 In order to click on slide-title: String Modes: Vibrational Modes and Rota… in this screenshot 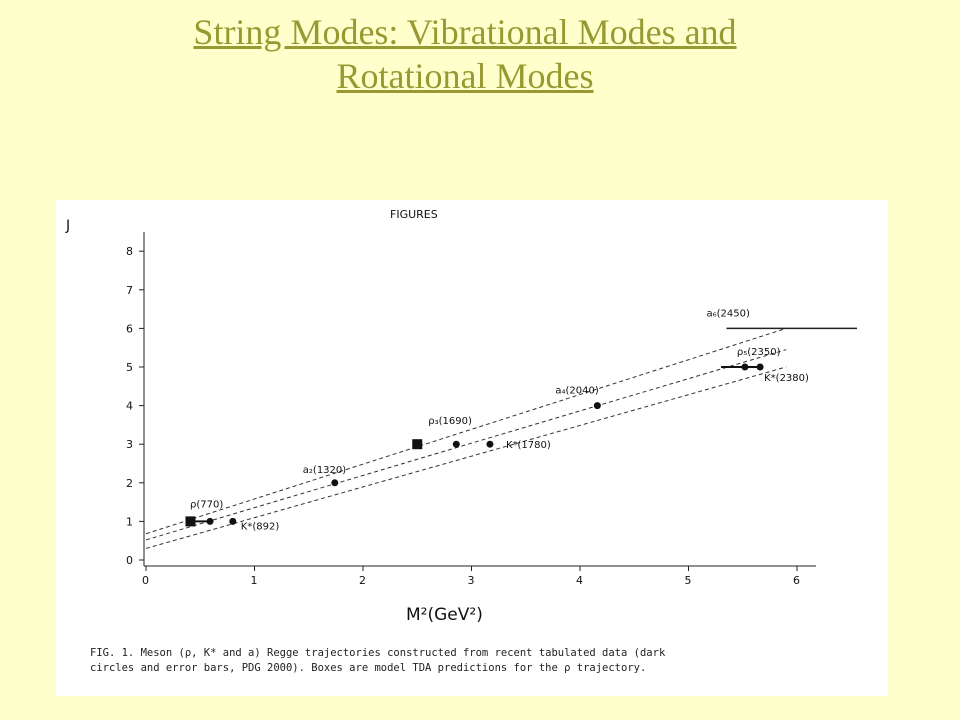, I will do `click(465, 54)`.